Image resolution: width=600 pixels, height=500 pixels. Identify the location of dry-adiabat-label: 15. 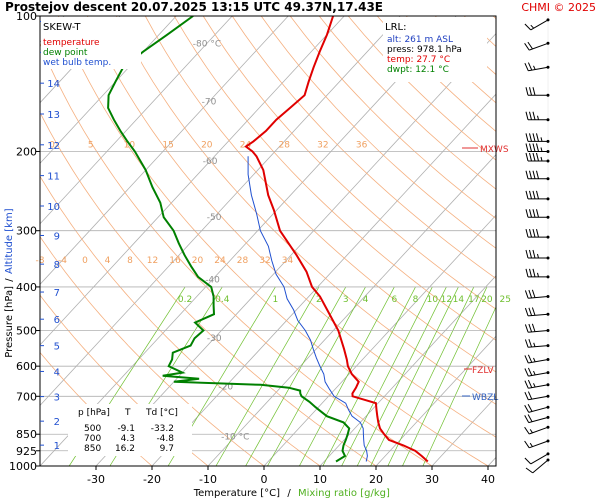
(167, 145).